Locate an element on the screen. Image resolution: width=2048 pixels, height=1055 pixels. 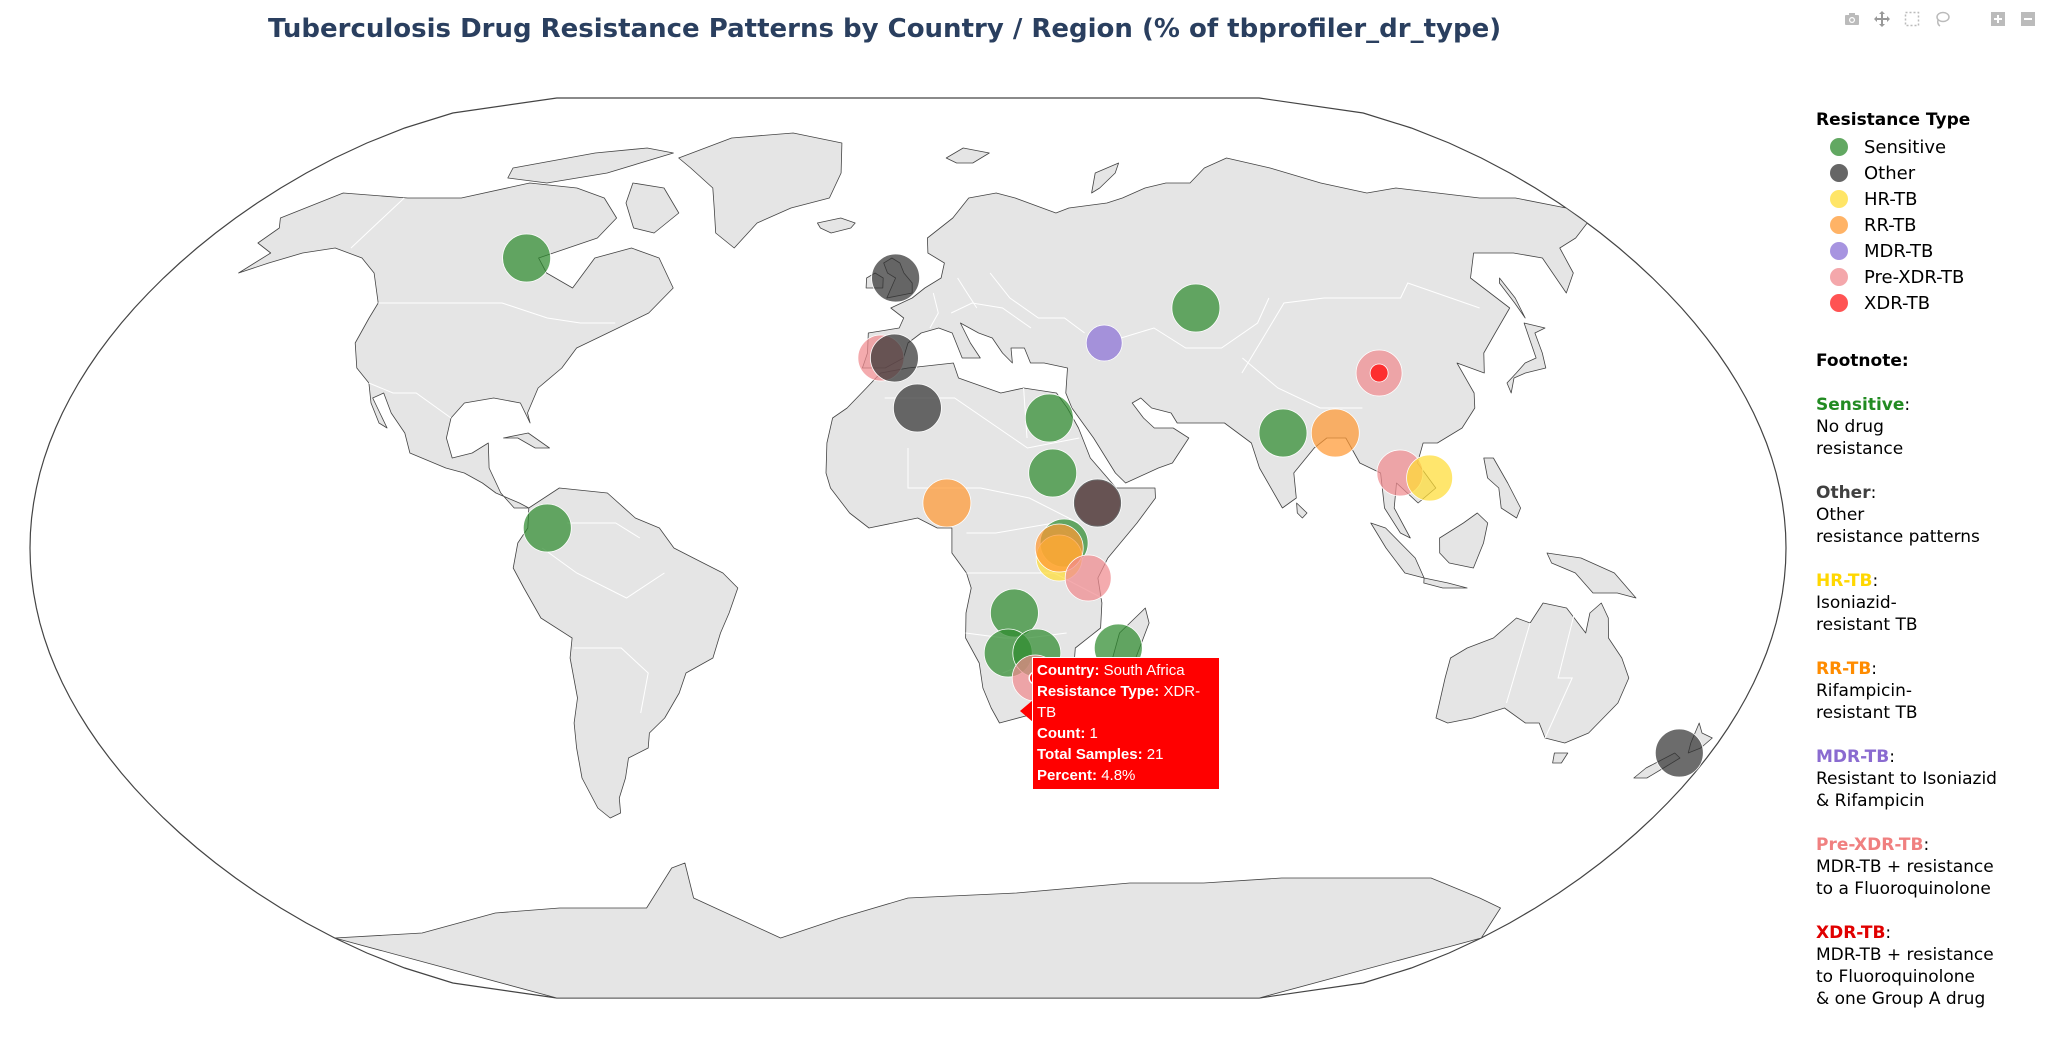
modebar is located at coordinates (1940, 19).